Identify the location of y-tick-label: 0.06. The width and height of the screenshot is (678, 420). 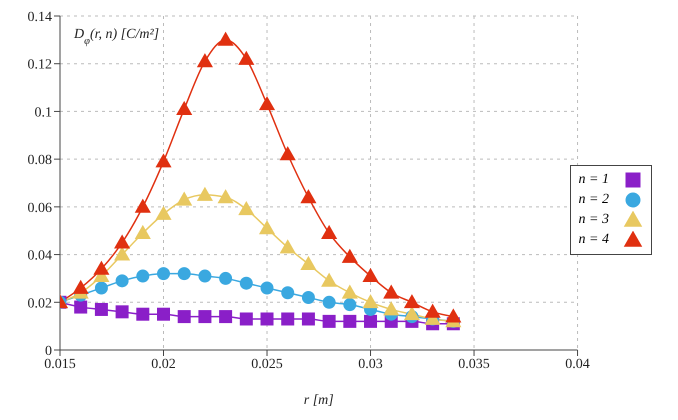
(40, 208).